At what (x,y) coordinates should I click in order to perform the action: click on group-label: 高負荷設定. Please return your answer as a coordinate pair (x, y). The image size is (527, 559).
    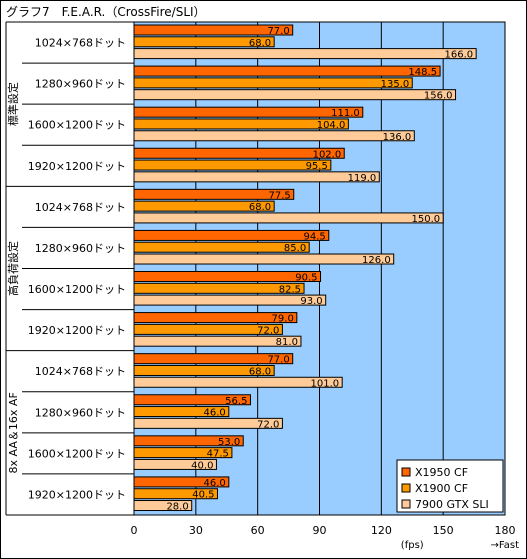
    Looking at the image, I should click on (13, 268).